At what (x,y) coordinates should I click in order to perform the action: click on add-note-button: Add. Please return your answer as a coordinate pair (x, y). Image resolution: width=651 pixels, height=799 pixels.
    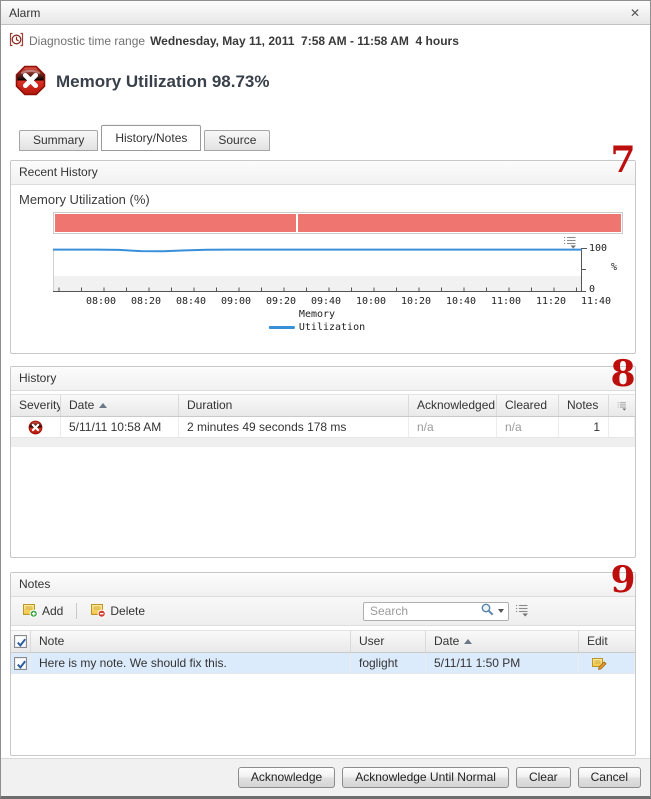
    Looking at the image, I should click on (42, 611).